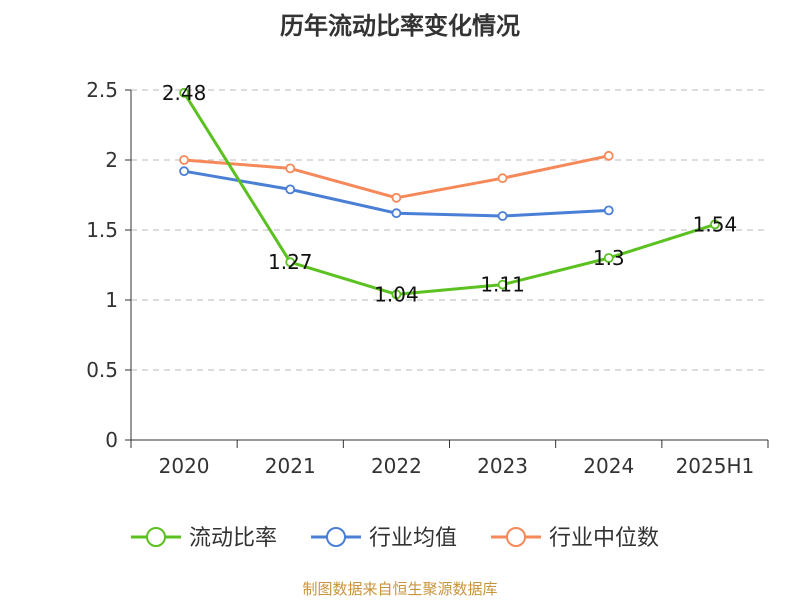  I want to click on series-line, so click(396, 177).